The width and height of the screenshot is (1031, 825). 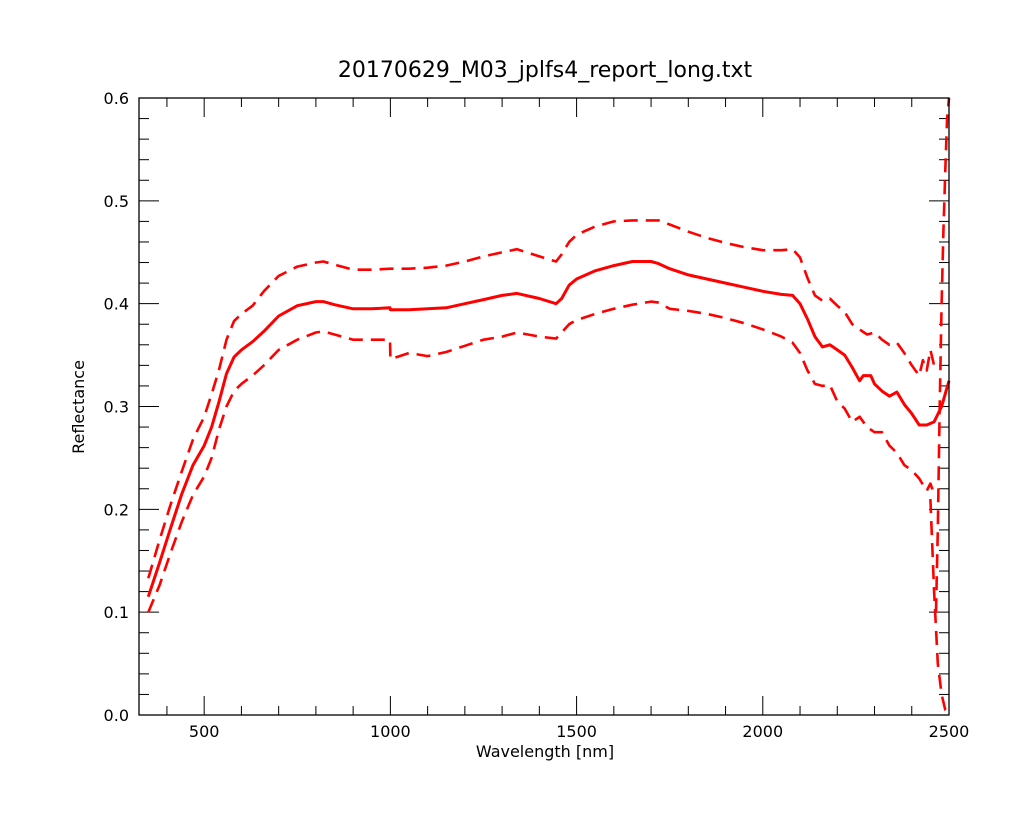 I want to click on y-tick-label: 0.1, so click(x=116, y=612).